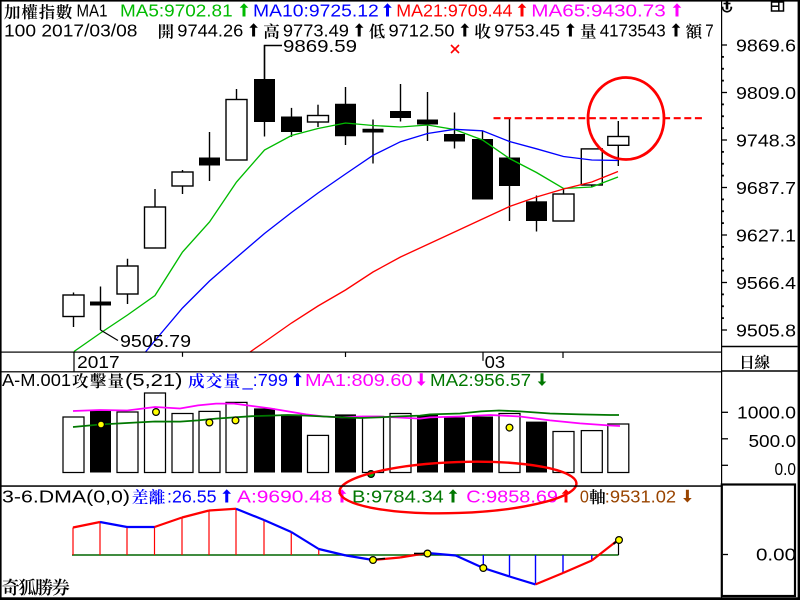  Describe the element at coordinates (316, 11) in the screenshot. I see `svg-text: MA10:9725.12` at that location.